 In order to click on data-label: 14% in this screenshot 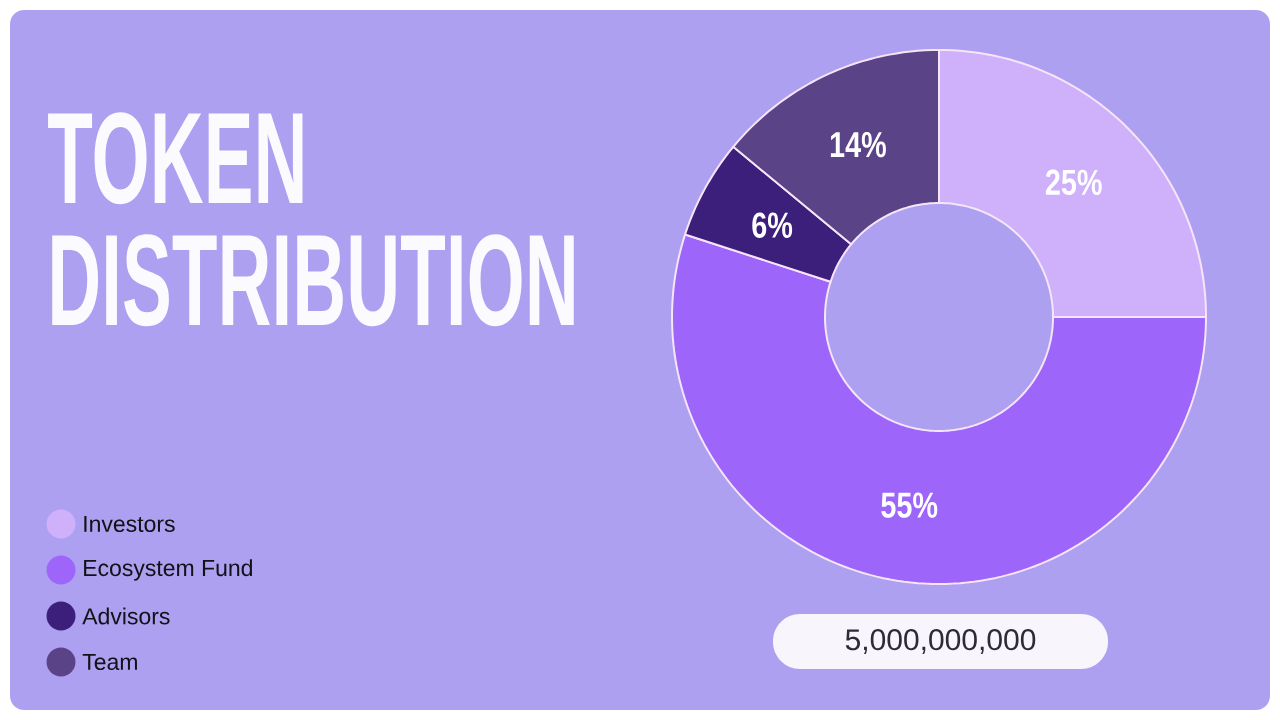, I will do `click(858, 144)`.